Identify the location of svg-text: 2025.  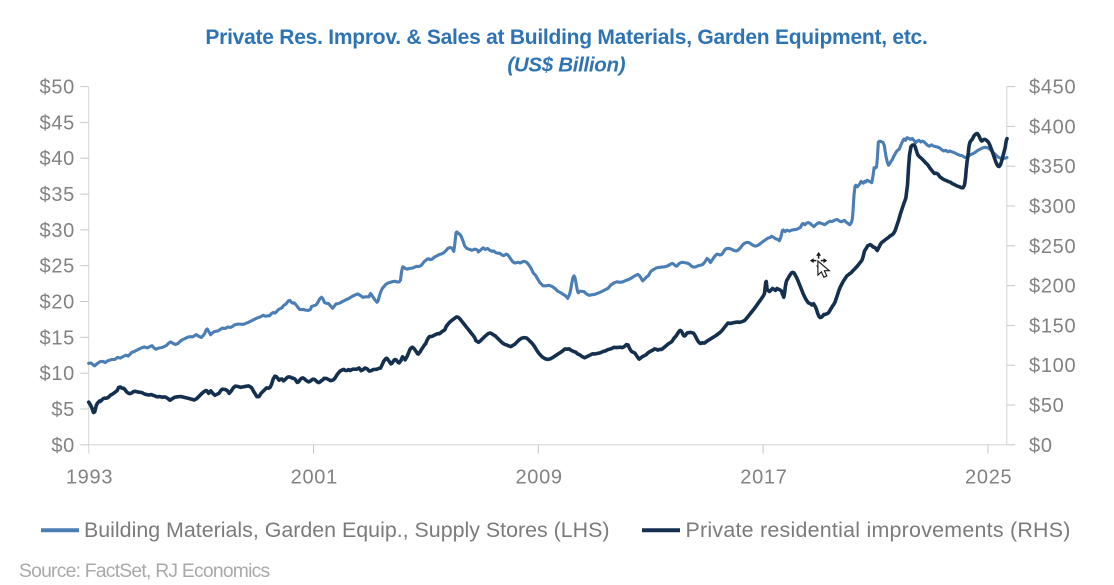
(988, 478).